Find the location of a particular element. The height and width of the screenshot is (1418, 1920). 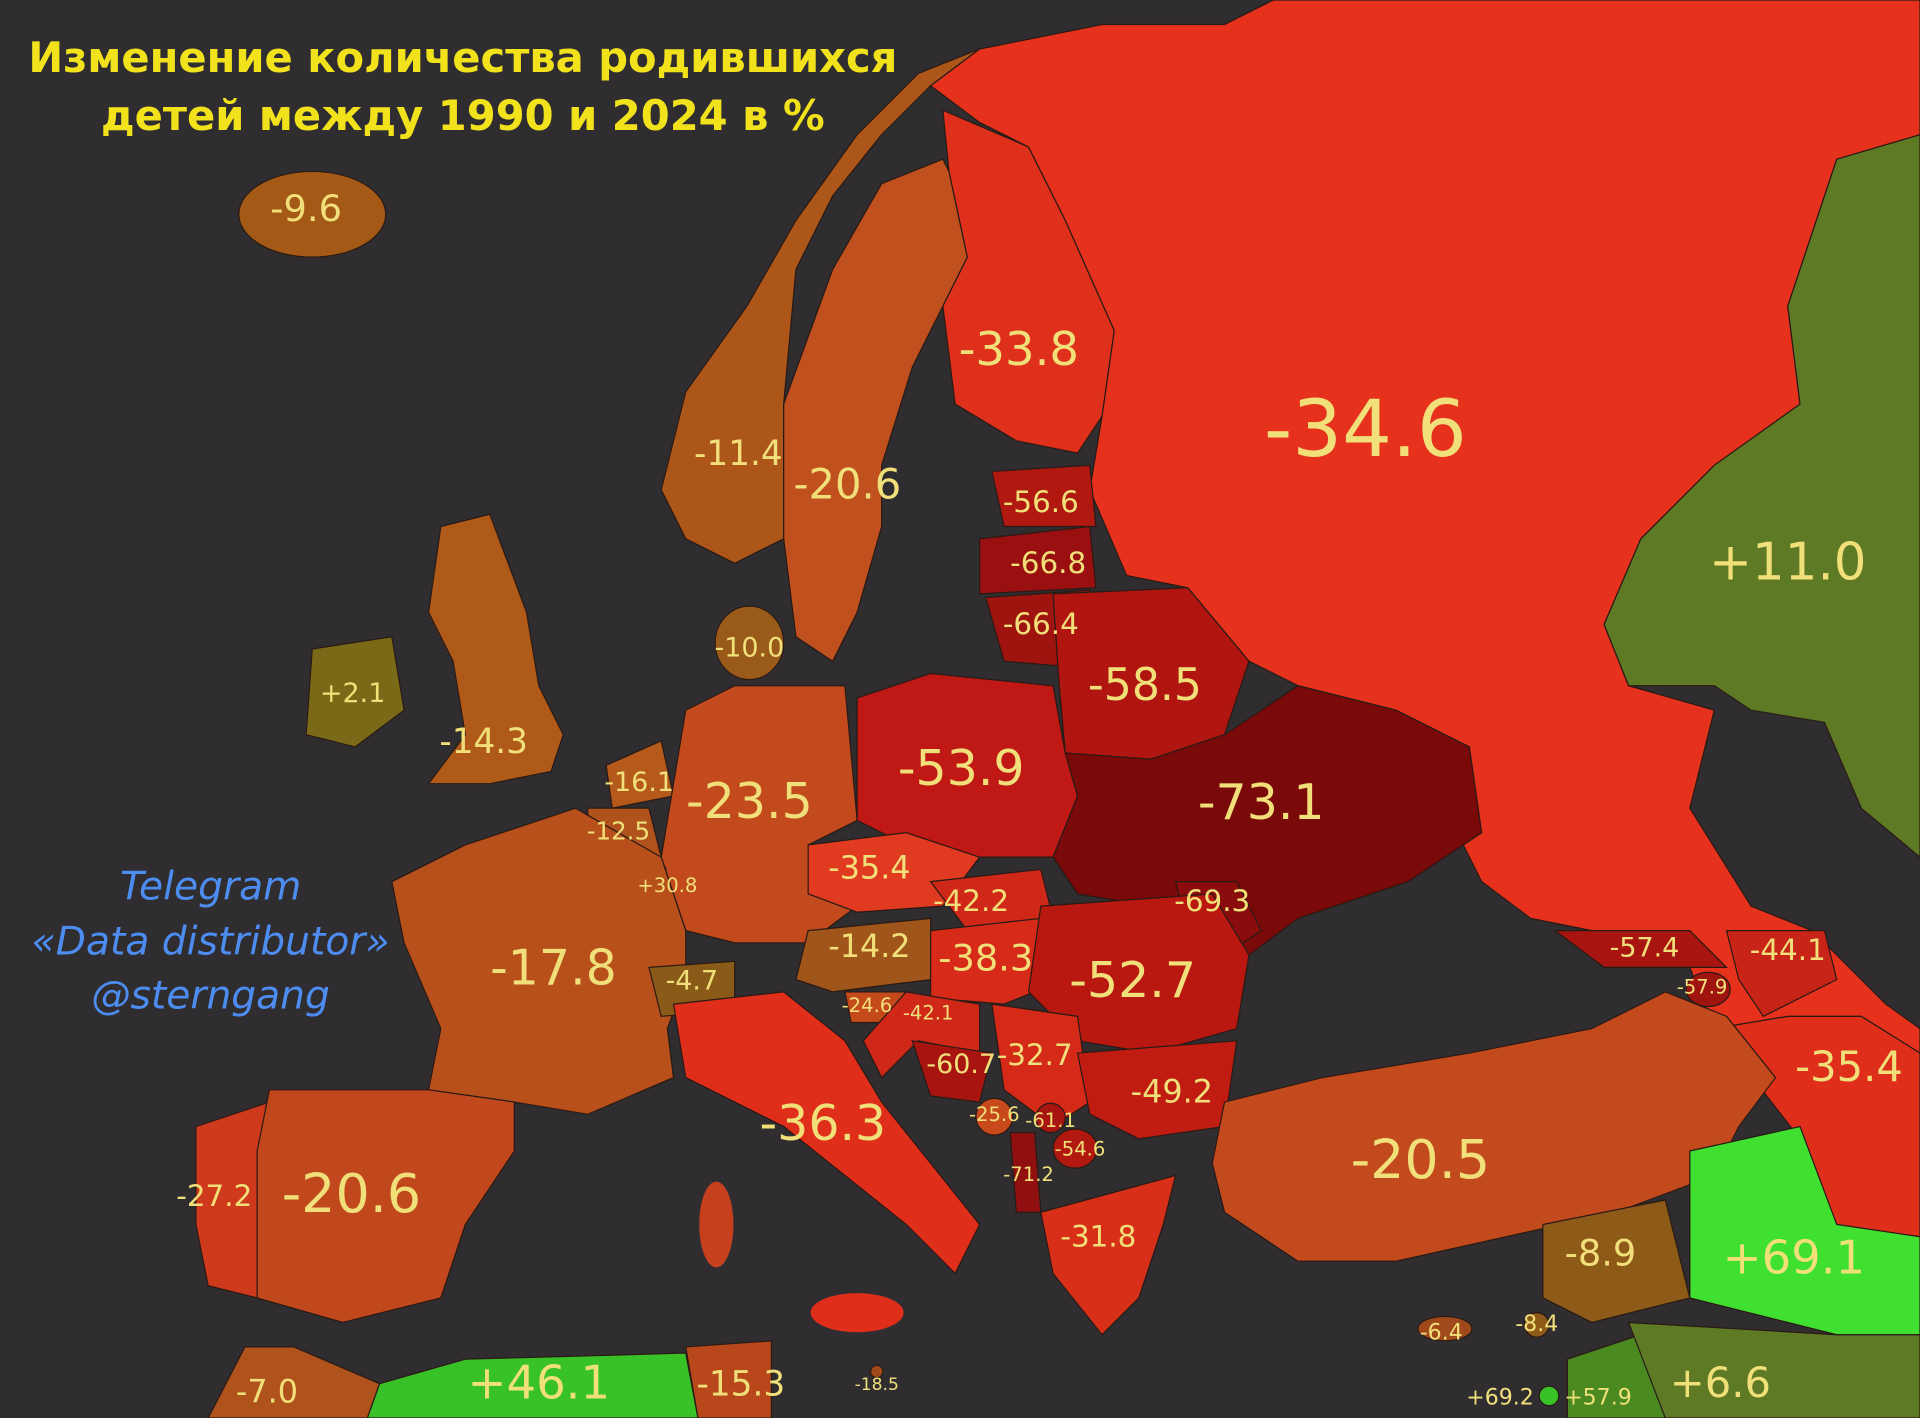

region-label: -18.5 is located at coordinates (877, 1385).